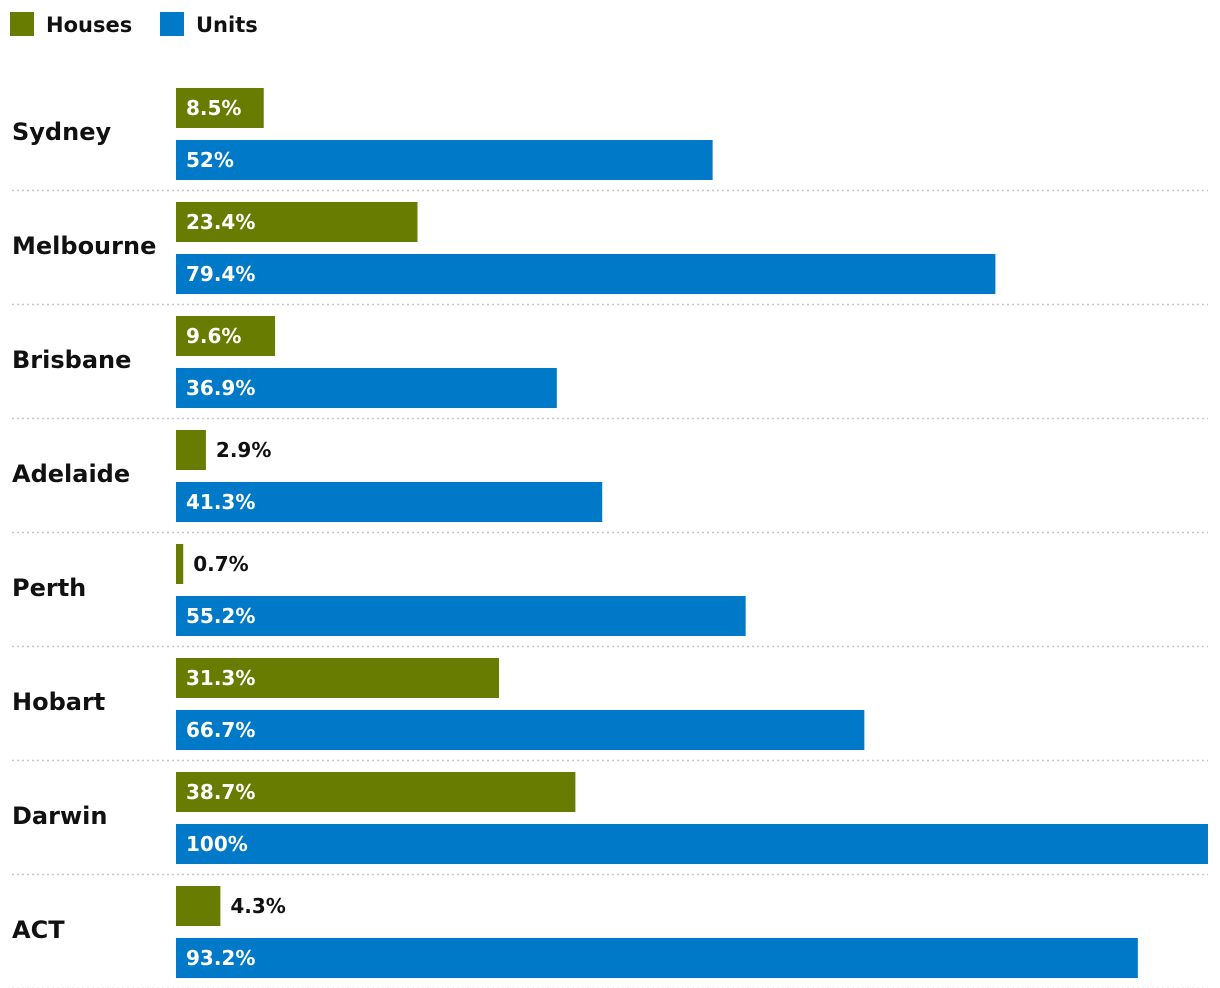  What do you see at coordinates (58, 702) in the screenshot?
I see `category-label-hobart: Hobart` at bounding box center [58, 702].